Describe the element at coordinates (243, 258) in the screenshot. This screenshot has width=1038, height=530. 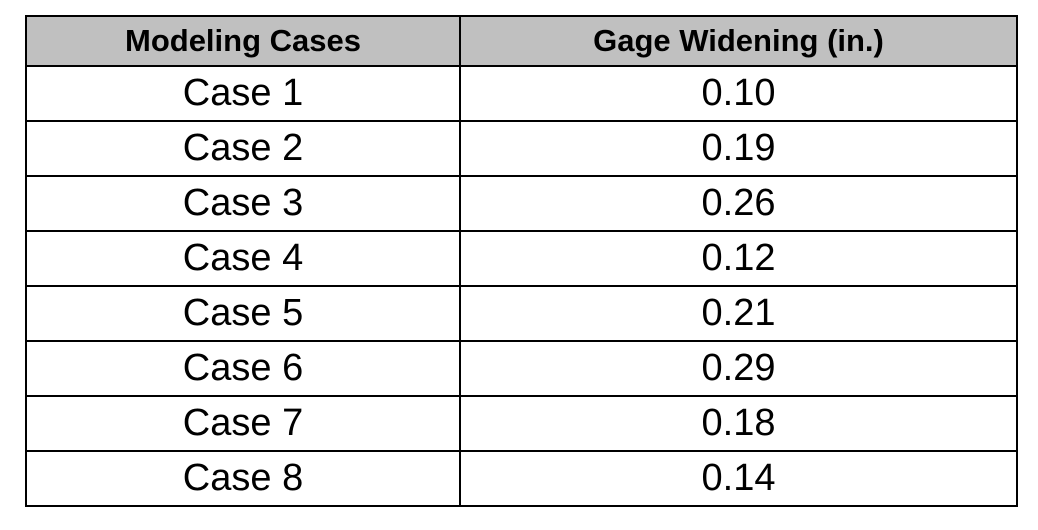
I see `case-name-cell: Case 4` at that location.